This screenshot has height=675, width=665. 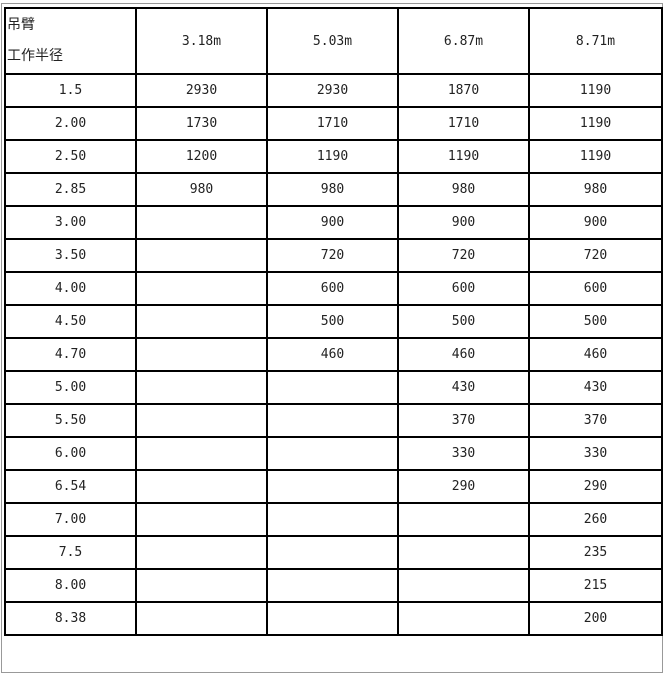 What do you see at coordinates (595, 585) in the screenshot?
I see `load-cell: 215` at bounding box center [595, 585].